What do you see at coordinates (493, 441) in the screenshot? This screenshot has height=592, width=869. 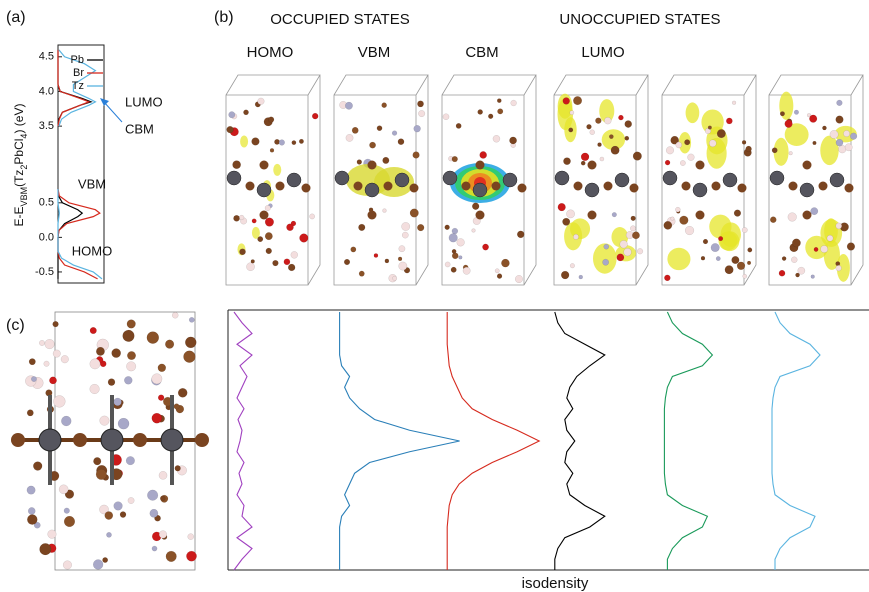 I see `density-profile` at bounding box center [493, 441].